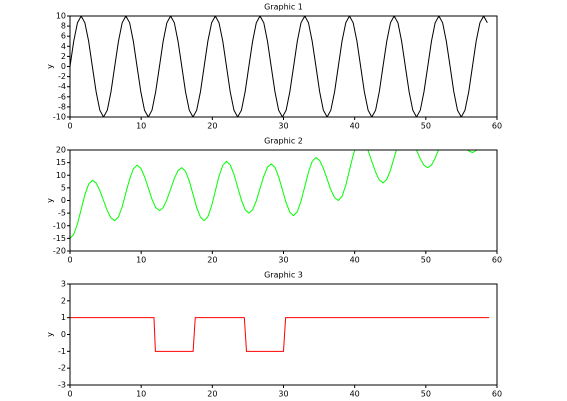 The width and height of the screenshot is (567, 401). Describe the element at coordinates (61, 150) in the screenshot. I see `y-tick-label: 20` at that location.